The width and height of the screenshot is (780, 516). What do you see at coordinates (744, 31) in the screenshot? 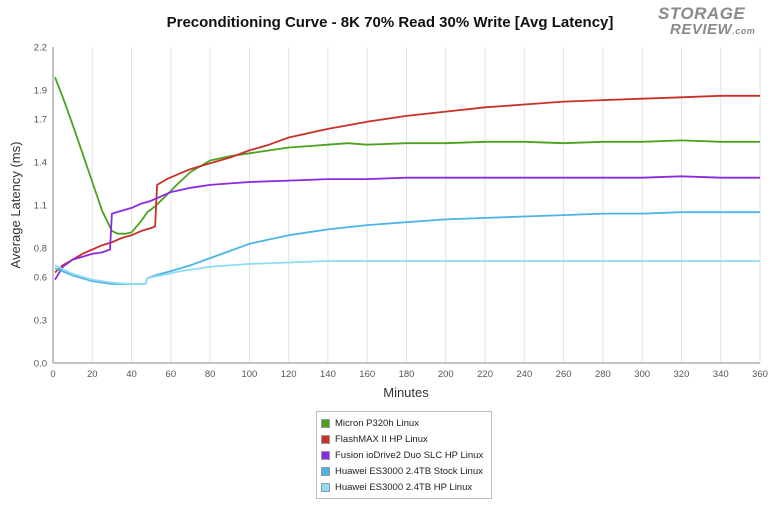
I see `logo-suffix: .com` at bounding box center [744, 31].